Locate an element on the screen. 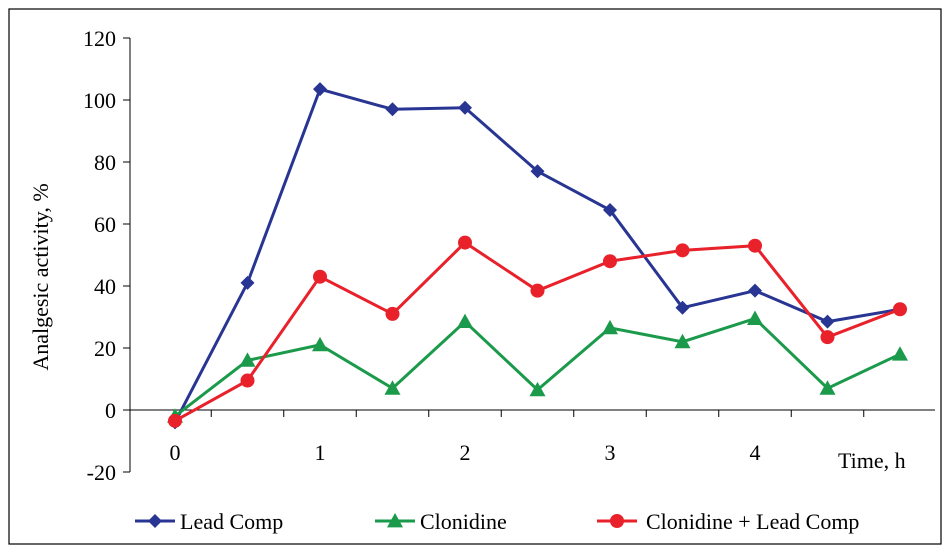  x-ticks: 0 1 2 3 4 is located at coordinates (517, 437).